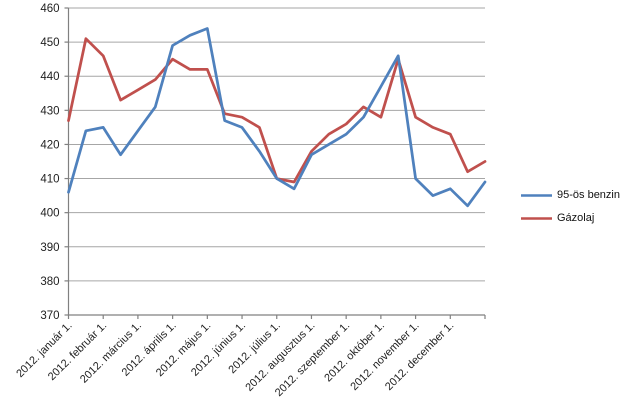 The height and width of the screenshot is (416, 624). I want to click on y-tick-label: 370, so click(49, 316).